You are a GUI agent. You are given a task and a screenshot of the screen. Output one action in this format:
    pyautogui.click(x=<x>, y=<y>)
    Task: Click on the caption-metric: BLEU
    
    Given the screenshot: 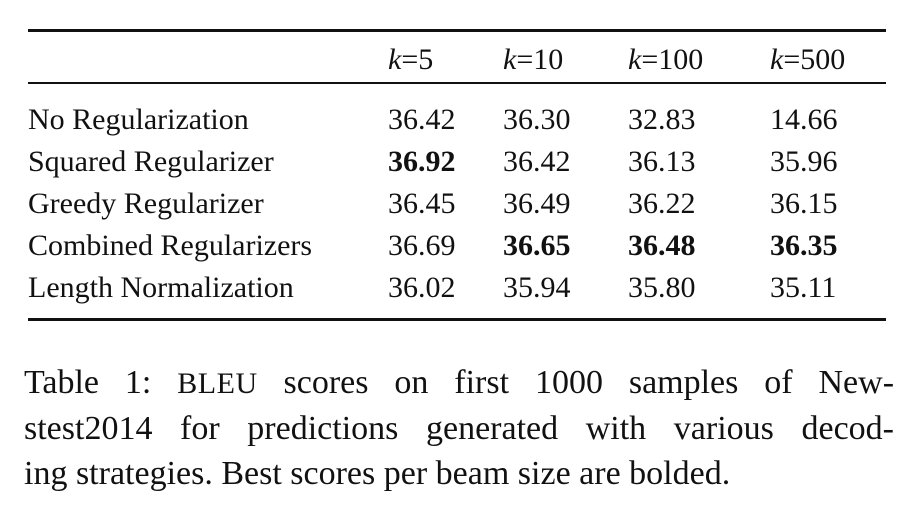 What is the action you would take?
    pyautogui.click(x=217, y=383)
    